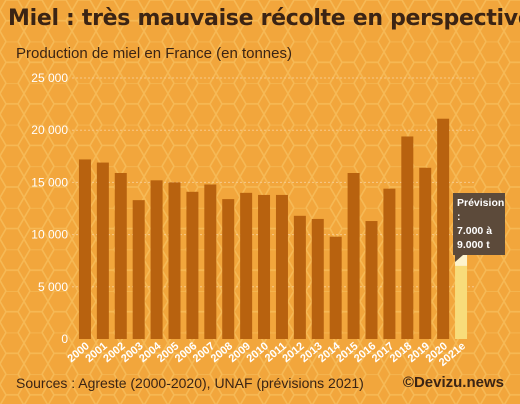 This screenshot has height=404, width=520. What do you see at coordinates (49, 235) in the screenshot?
I see `y-tick-label: 10 000` at bounding box center [49, 235].